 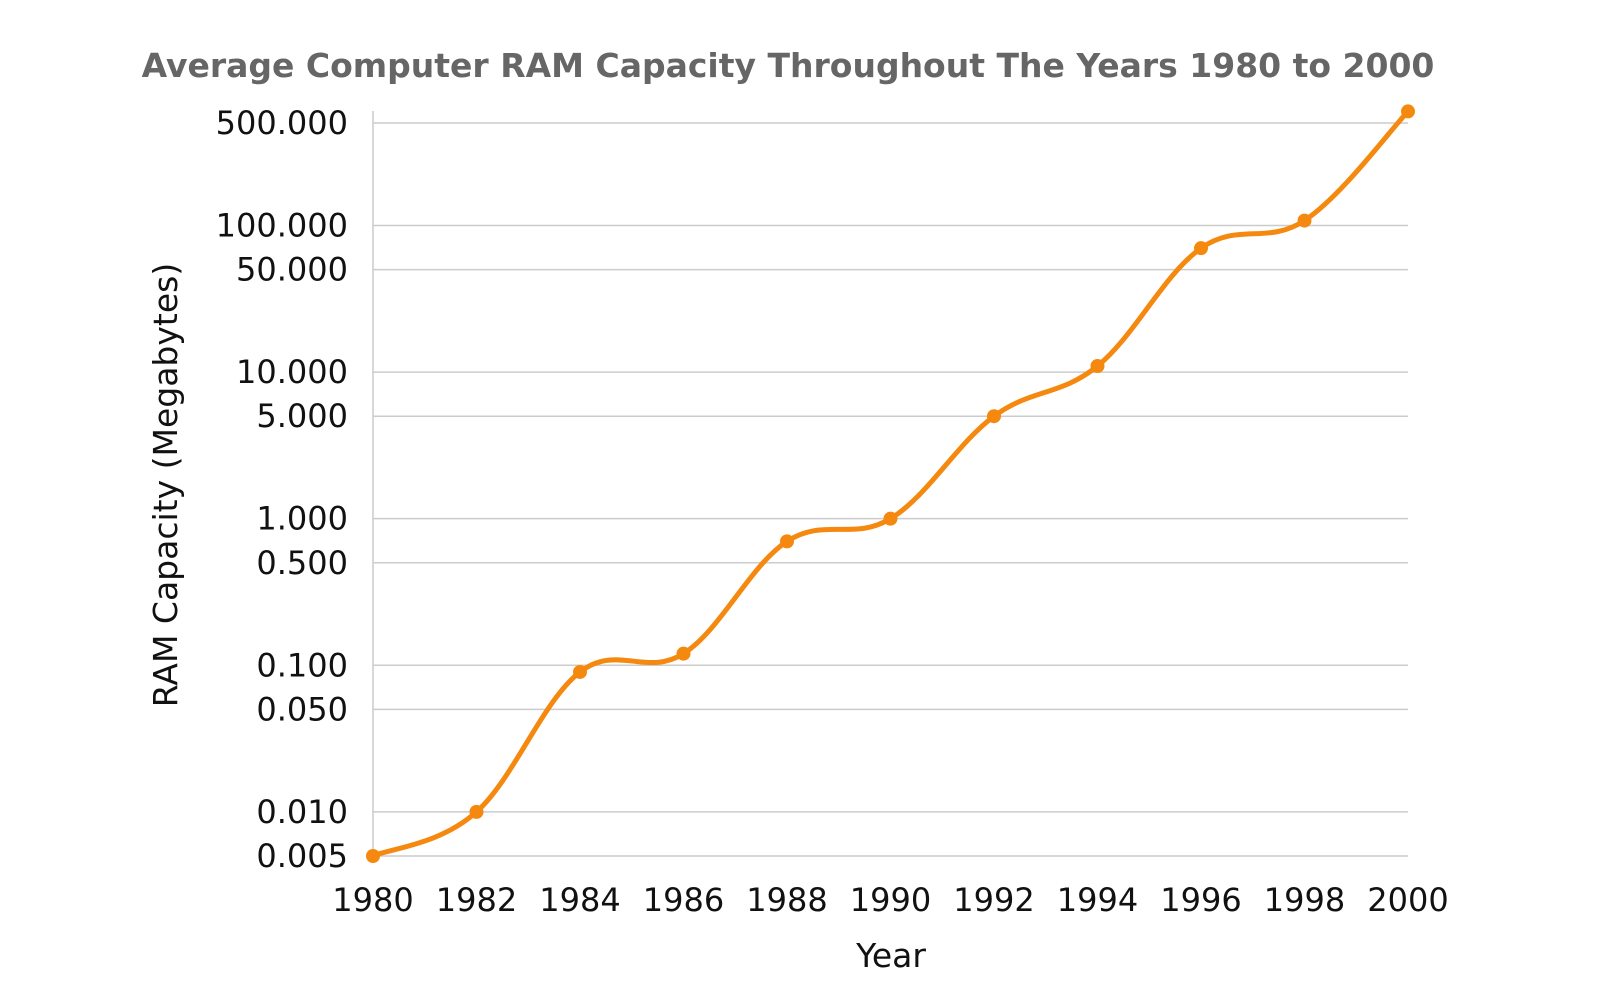 I want to click on x-tick-label: 1998, so click(x=1304, y=900).